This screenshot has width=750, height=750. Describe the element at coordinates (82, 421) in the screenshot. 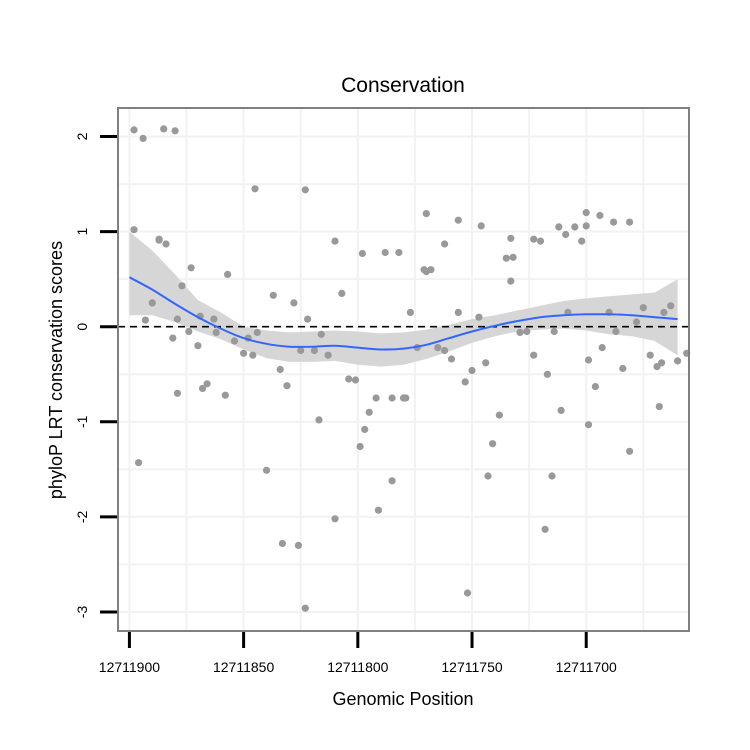

I see `y-tick-label: -1` at that location.